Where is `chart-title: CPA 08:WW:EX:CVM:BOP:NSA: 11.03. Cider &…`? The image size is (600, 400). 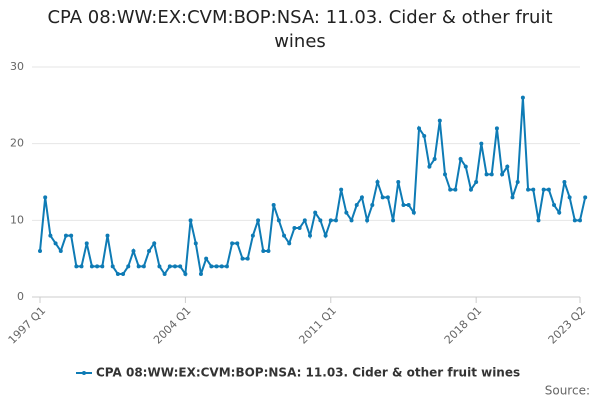
chart-title: CPA 08:WW:EX:CVM:BOP:NSA: 11.03. Cider &… is located at coordinates (300, 29).